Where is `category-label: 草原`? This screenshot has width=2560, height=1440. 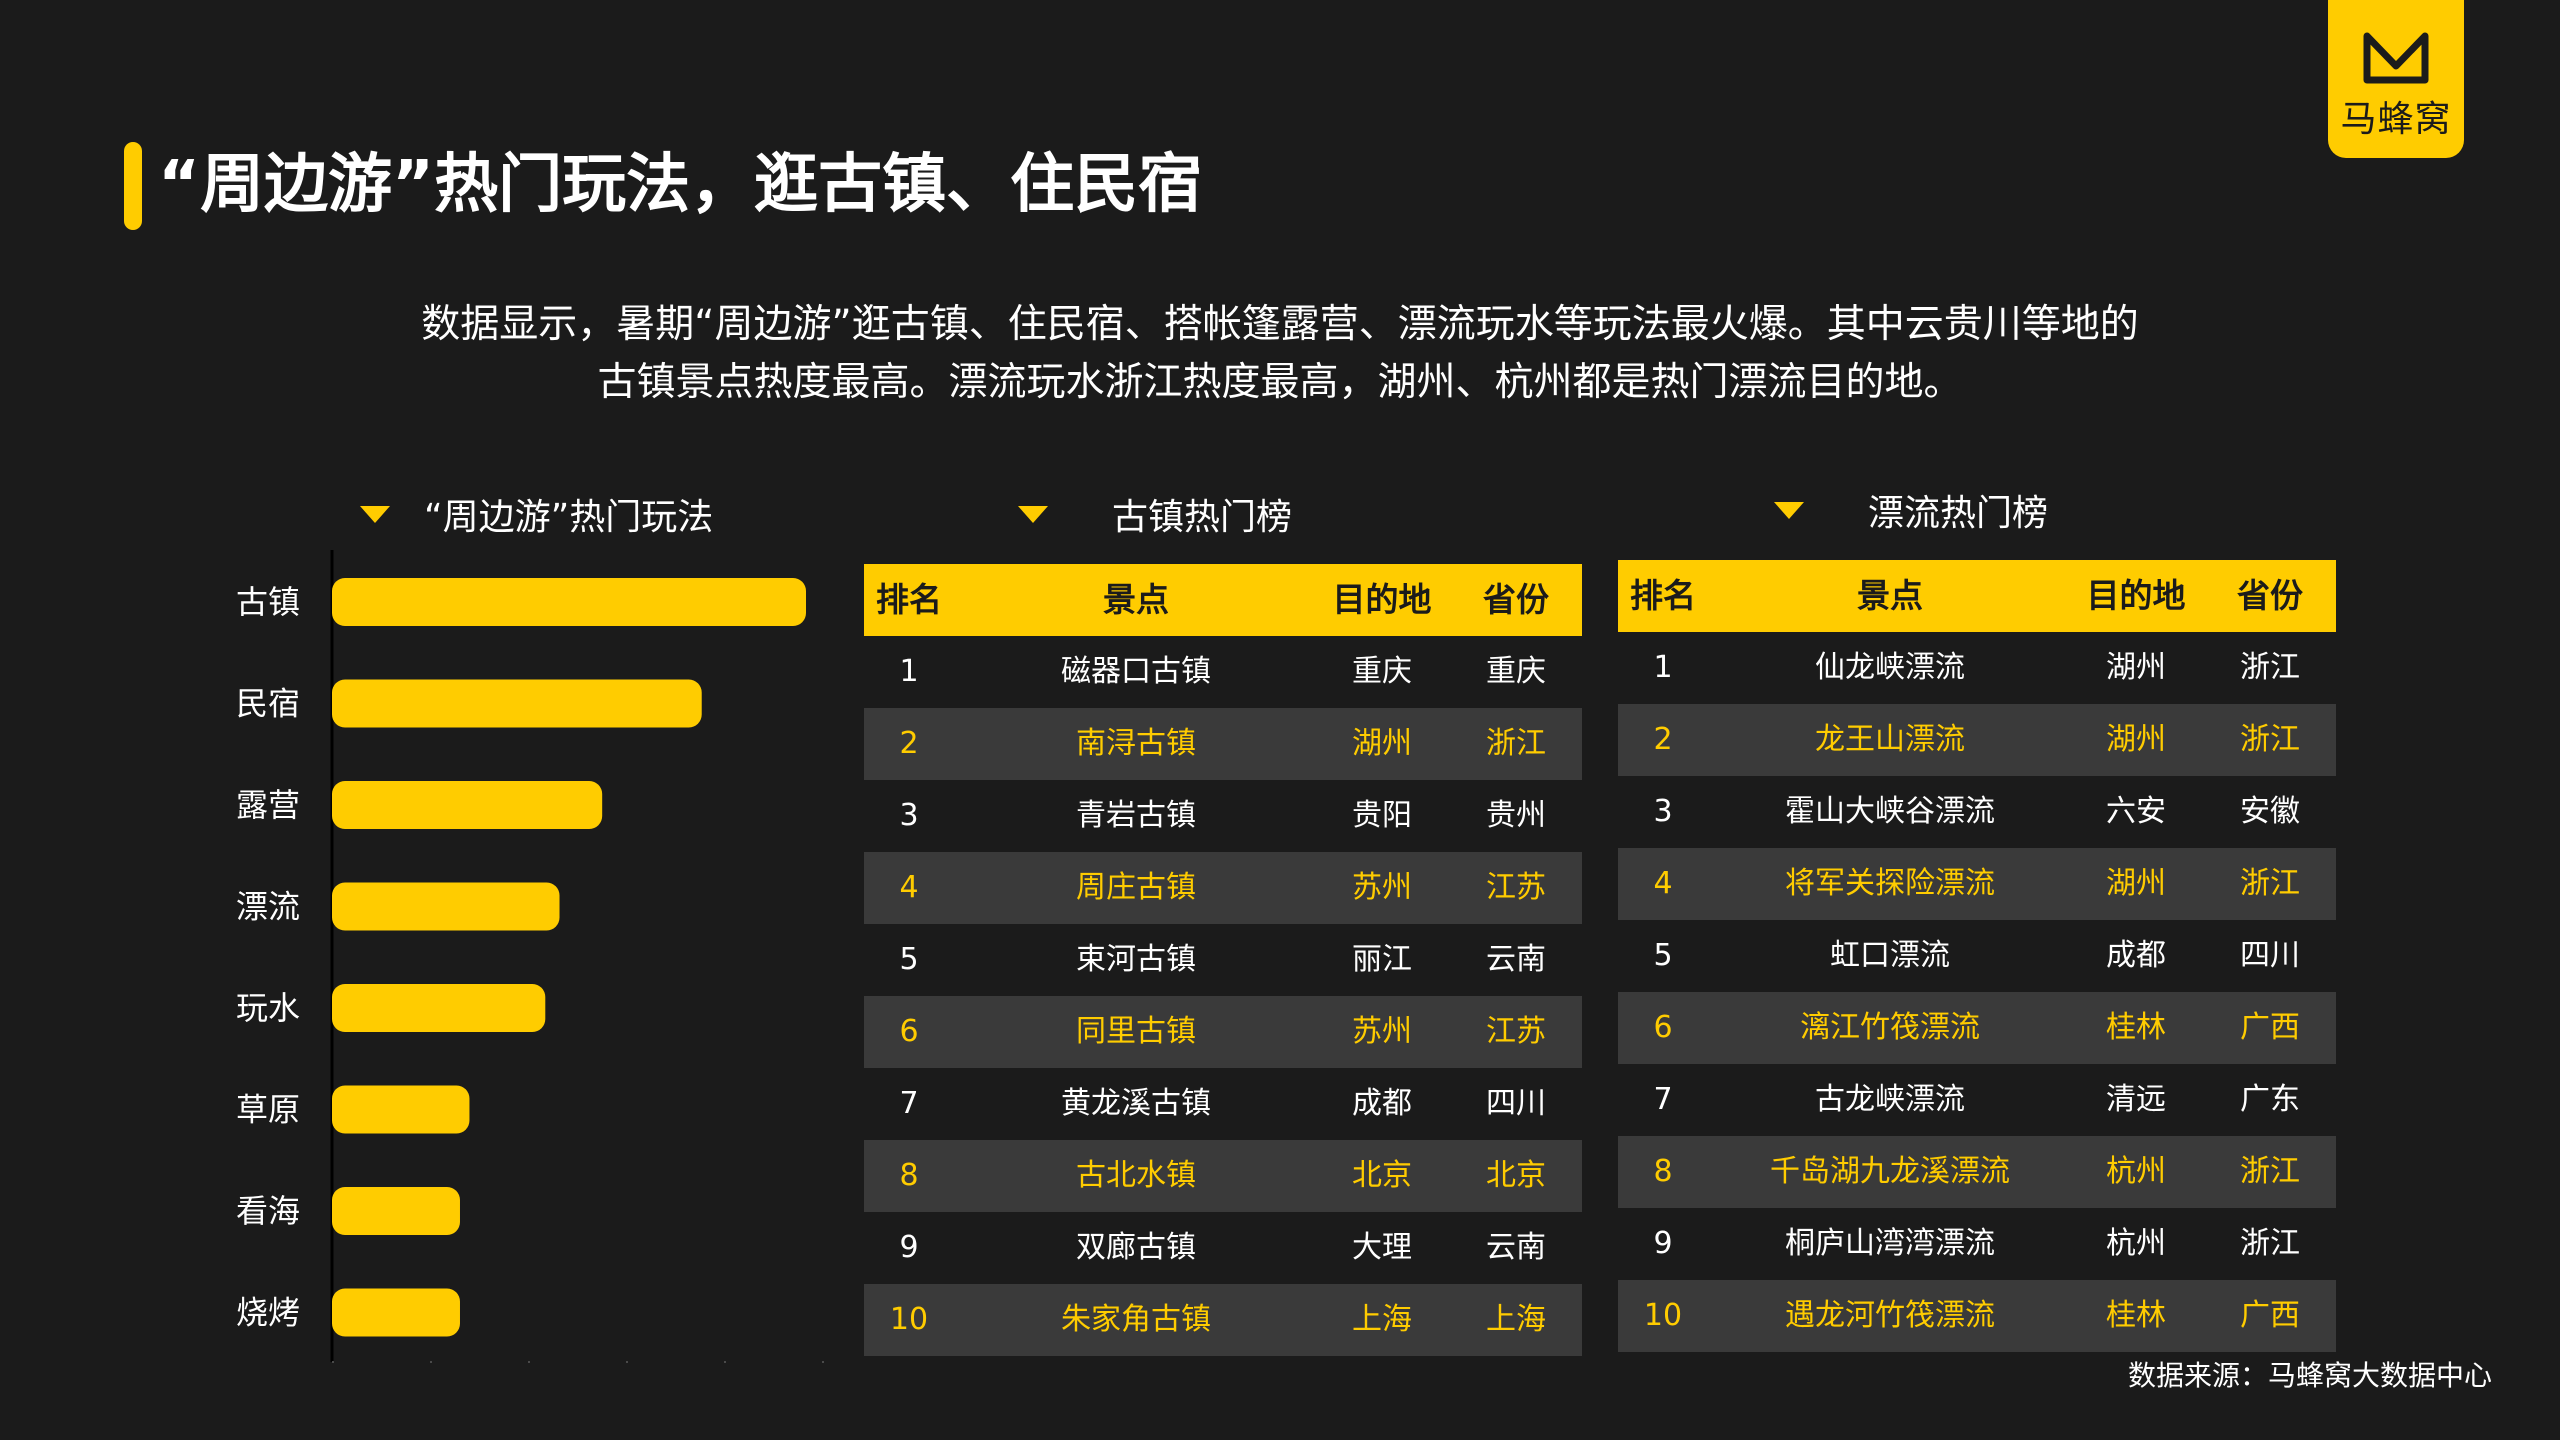 category-label: 草原 is located at coordinates (268, 1110).